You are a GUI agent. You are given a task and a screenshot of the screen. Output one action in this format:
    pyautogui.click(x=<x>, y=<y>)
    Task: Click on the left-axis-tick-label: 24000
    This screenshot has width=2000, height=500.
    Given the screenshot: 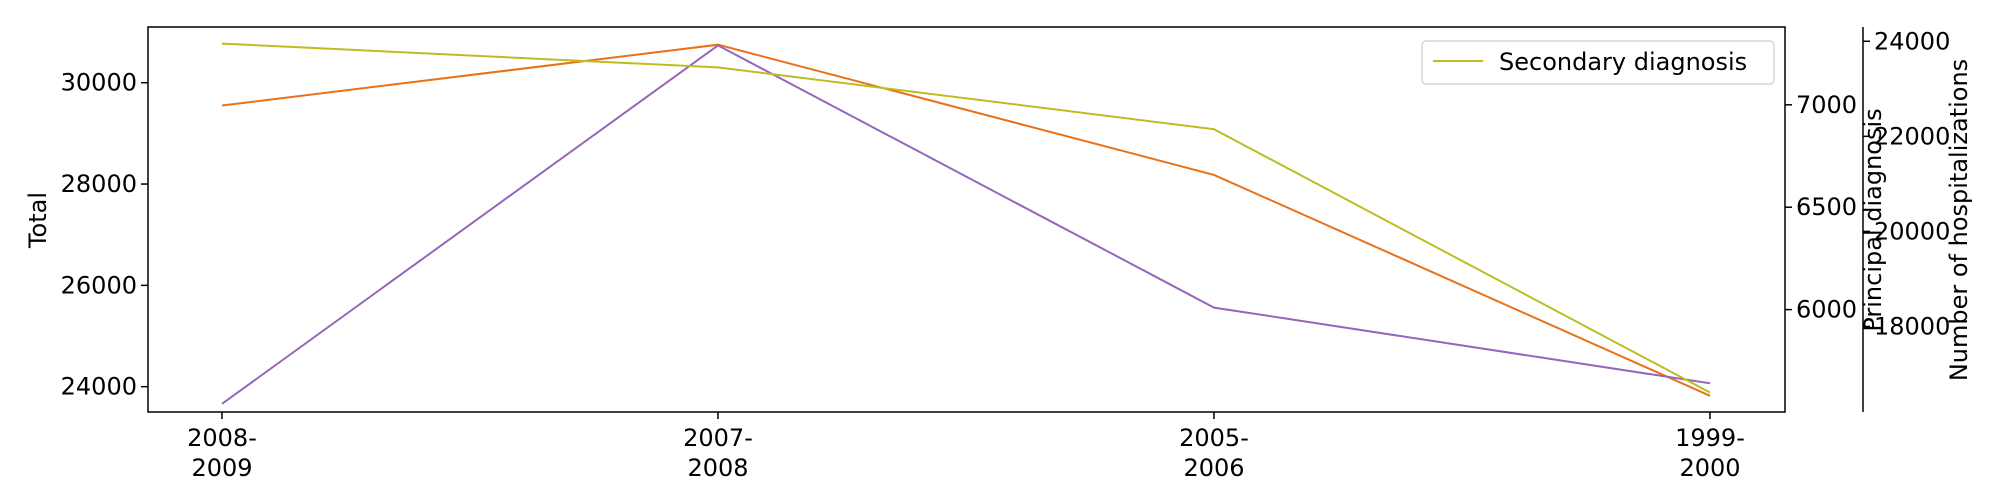 What is the action you would take?
    pyautogui.click(x=99, y=387)
    